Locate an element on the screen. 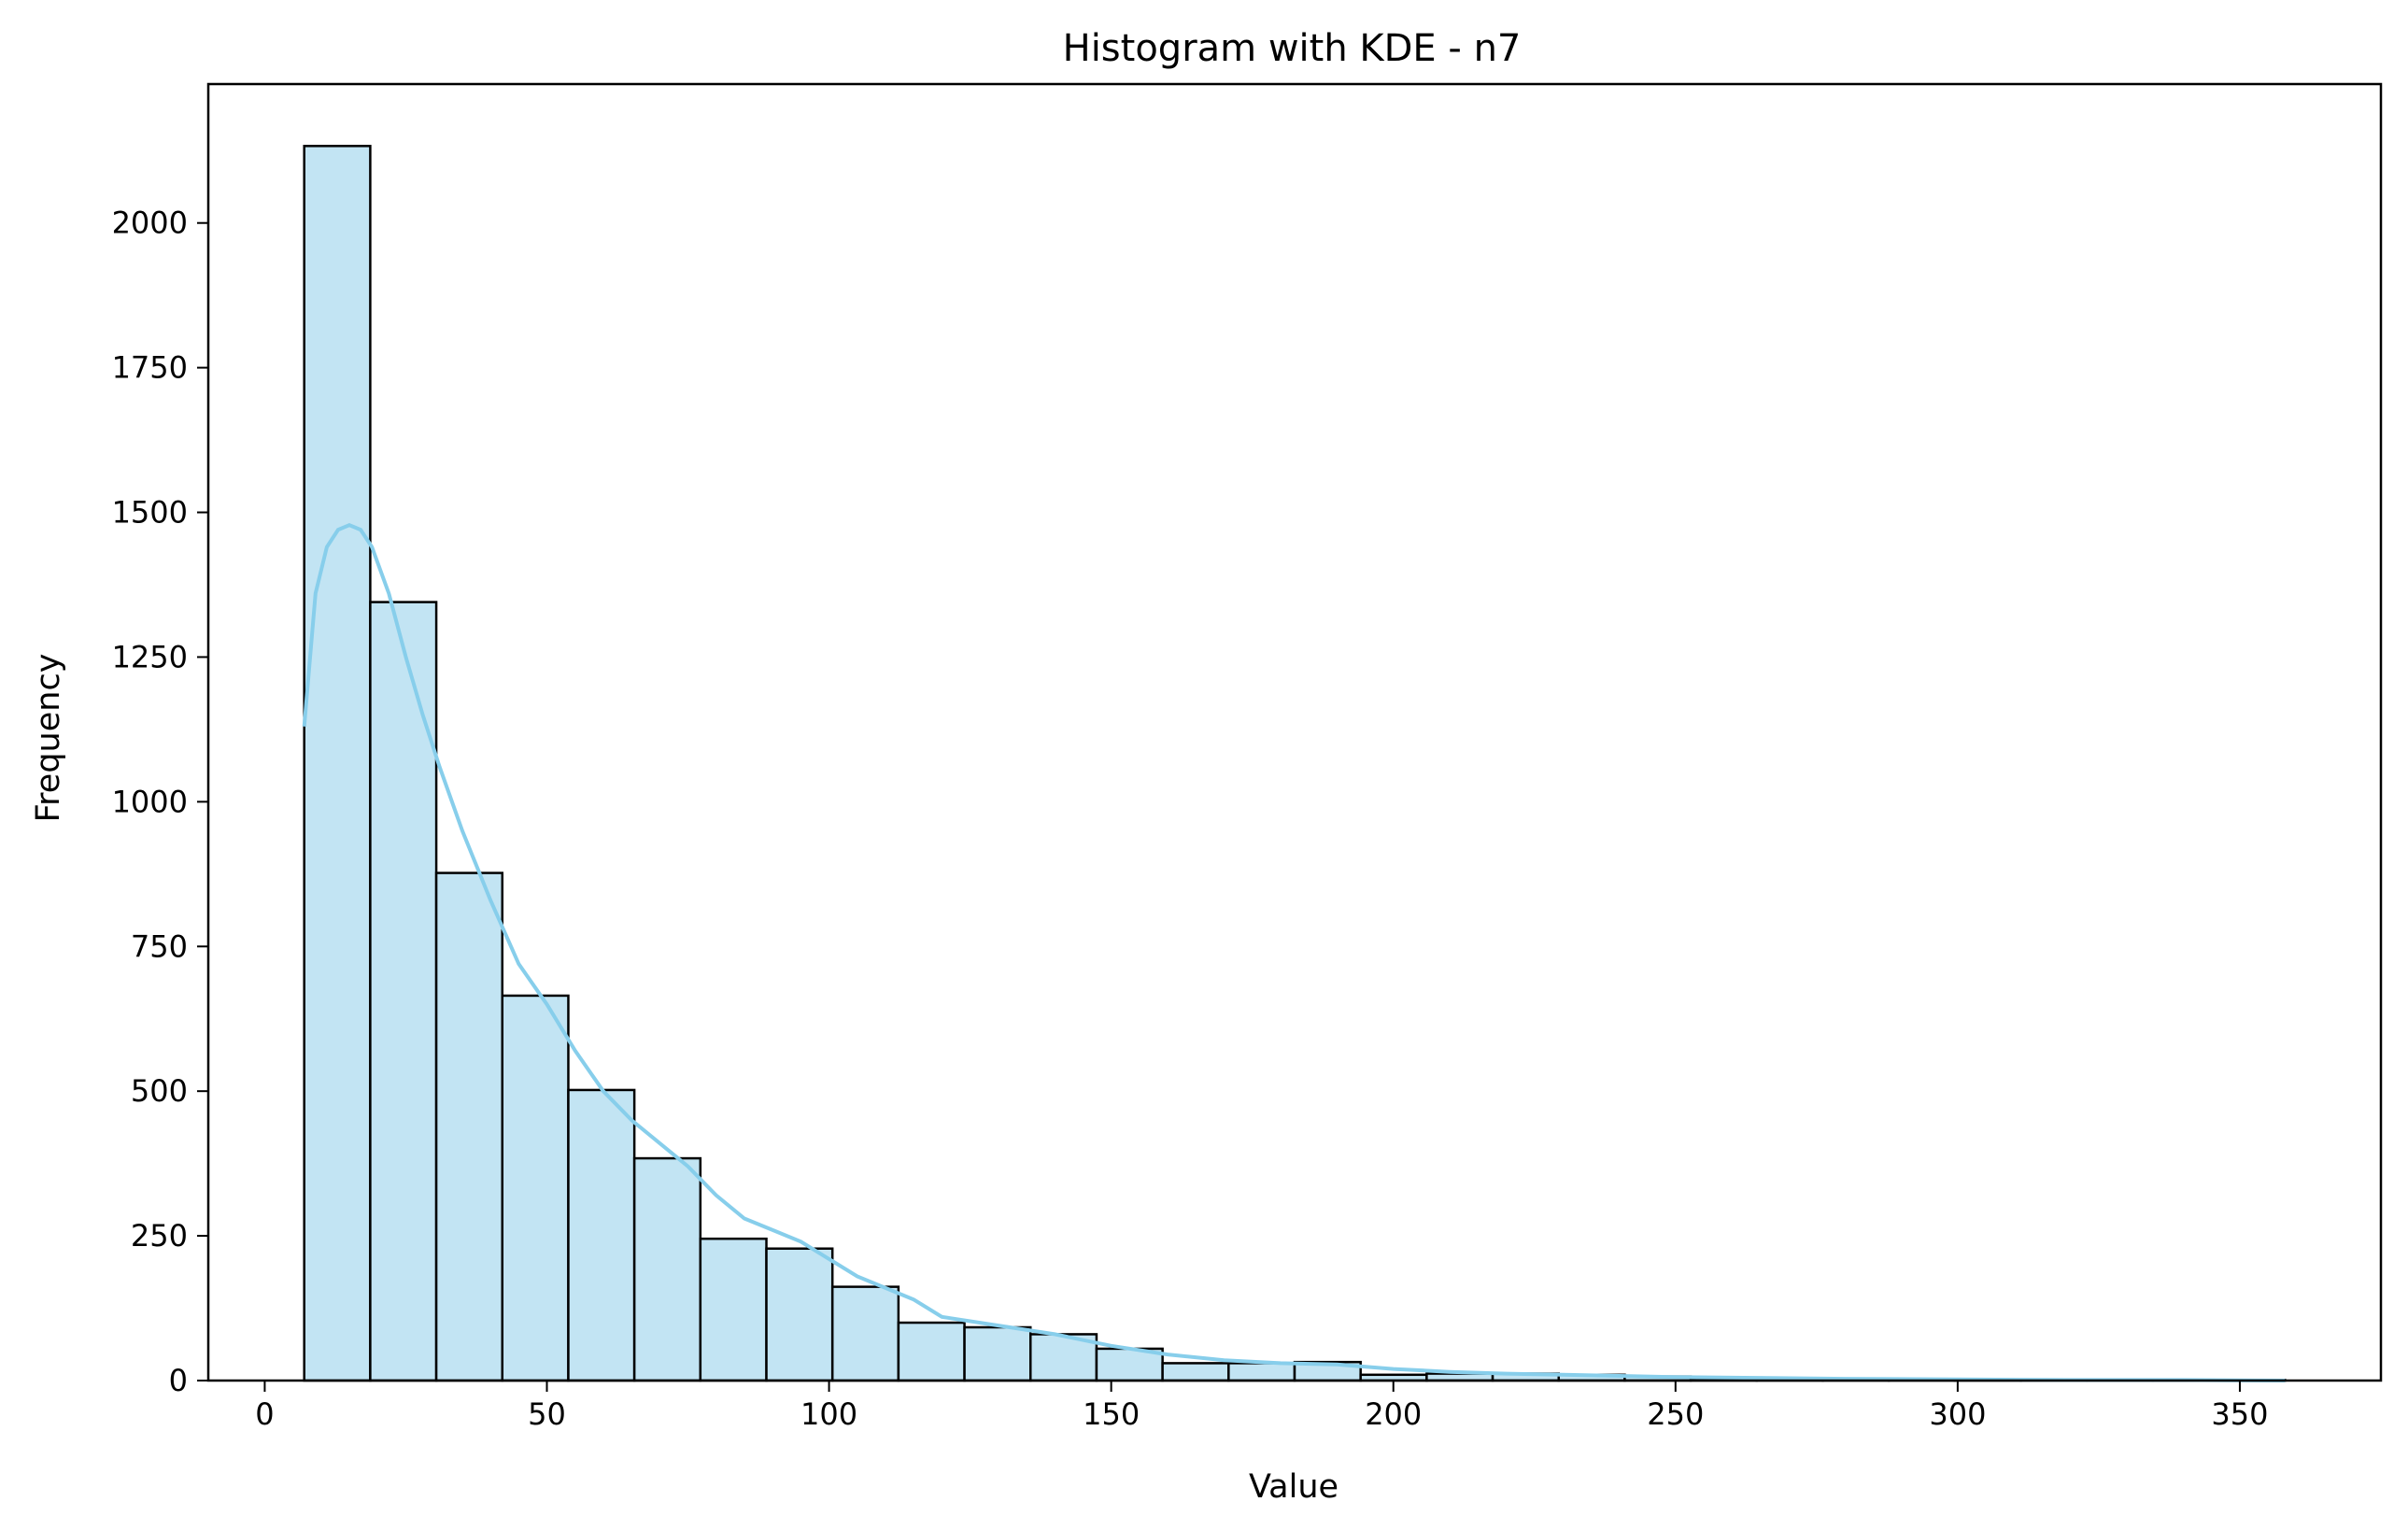  x-tick-label: 150 is located at coordinates (1111, 1414).